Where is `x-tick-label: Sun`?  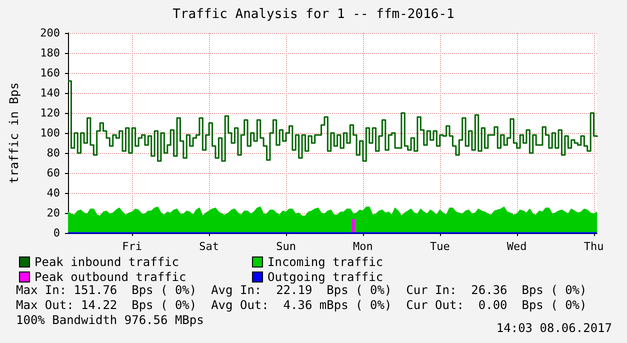 x-tick-label: Sun is located at coordinates (286, 246).